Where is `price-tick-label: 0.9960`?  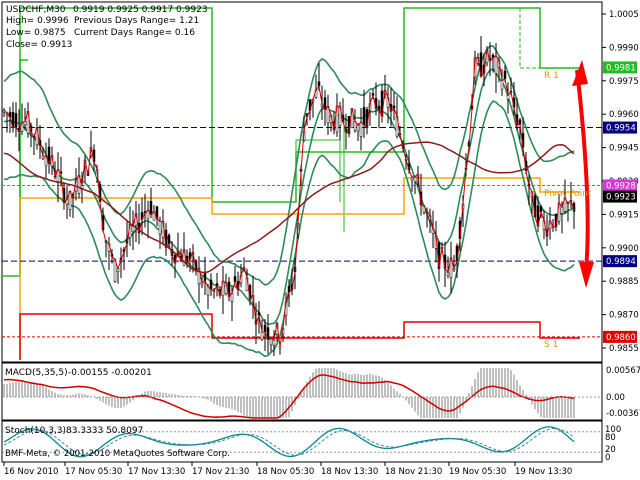
price-tick-label: 0.9960 is located at coordinates (624, 115).